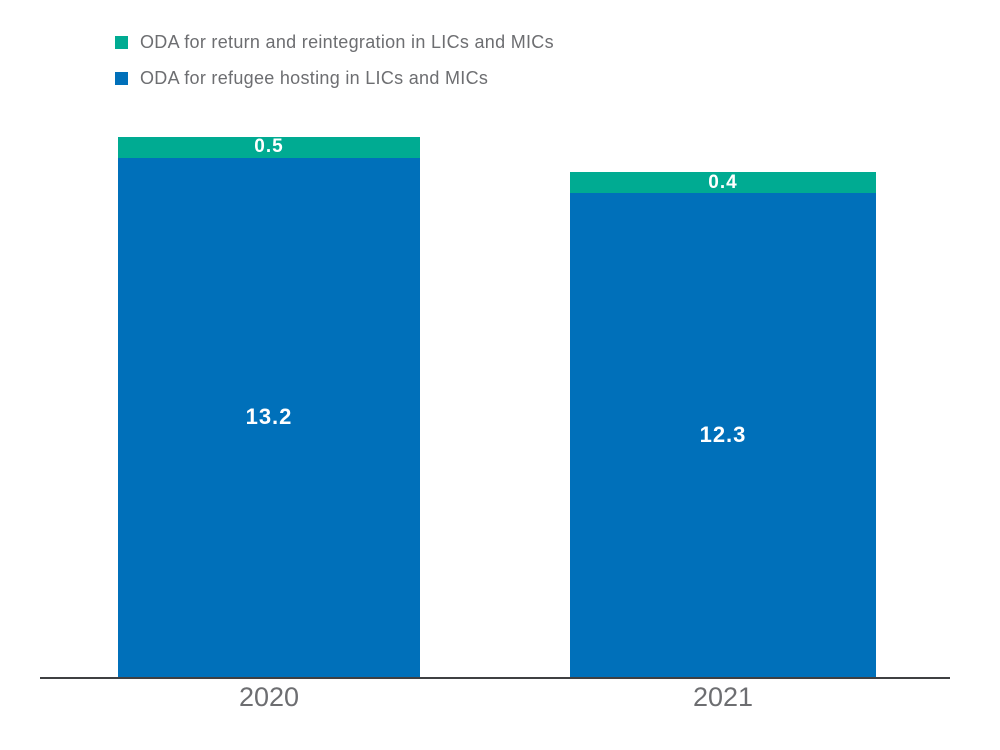 Image resolution: width=1000 pixels, height=750 pixels. I want to click on legend-item-refugee-hosting: ODA for refugee hosting in LICs and MICs, so click(334, 78).